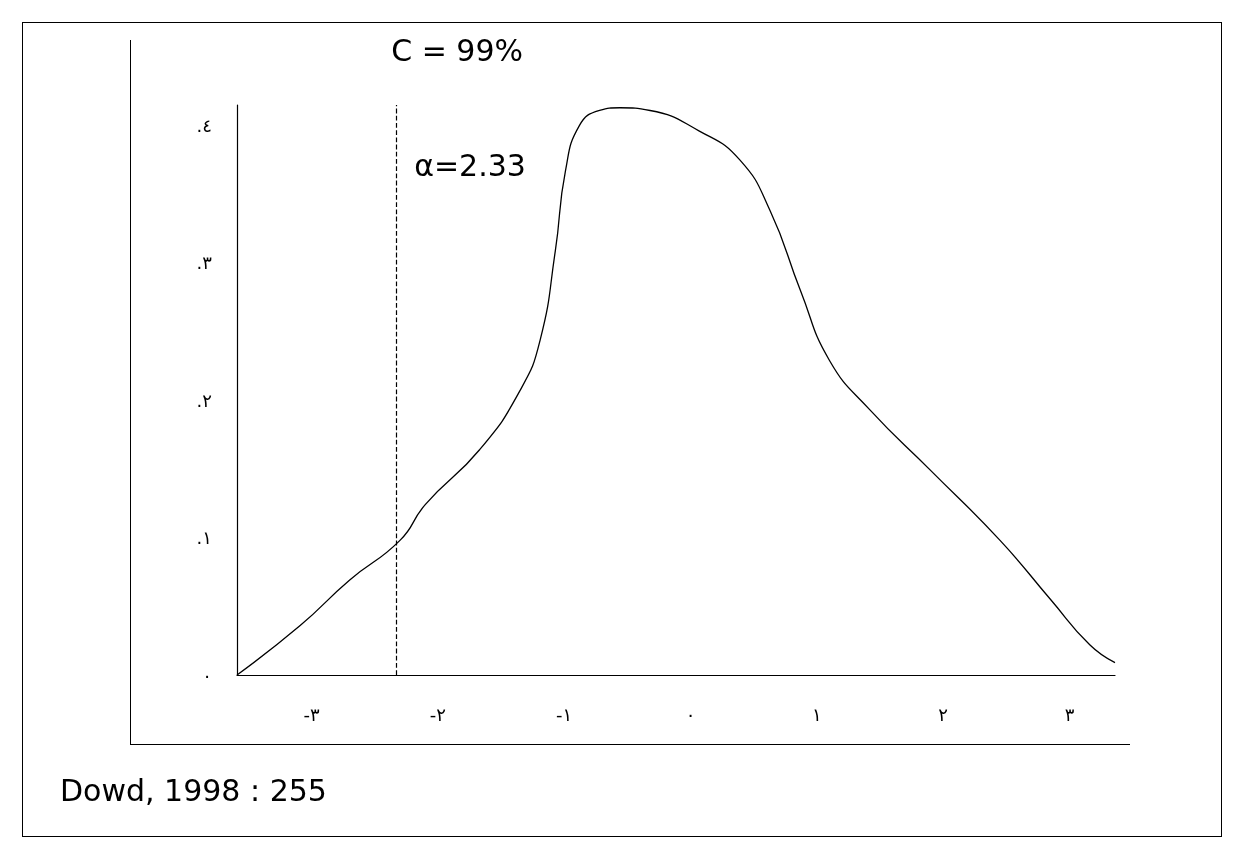  Describe the element at coordinates (204, 538) in the screenshot. I see `y-tick-label: .١` at that location.